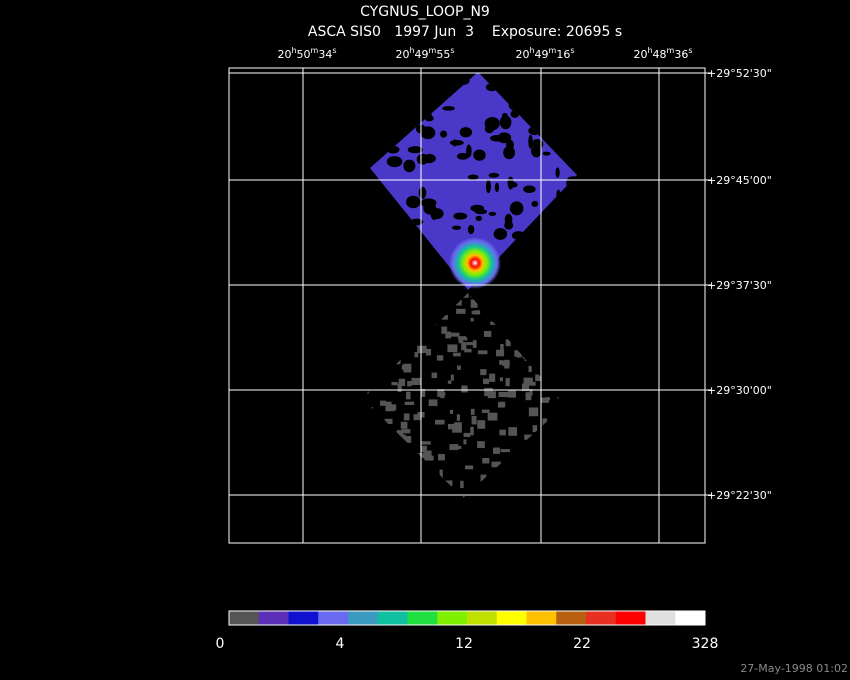 Image resolution: width=850 pixels, height=680 pixels. What do you see at coordinates (443, 54) in the screenshot?
I see `ra-label-part: 55` at bounding box center [443, 54].